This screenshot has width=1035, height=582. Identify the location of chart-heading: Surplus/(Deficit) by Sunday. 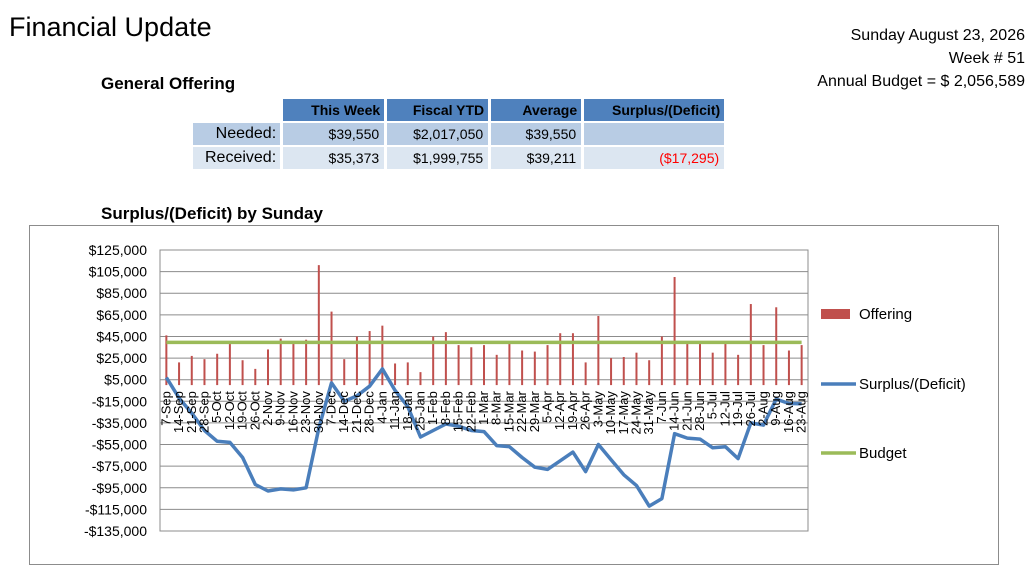
(212, 213).